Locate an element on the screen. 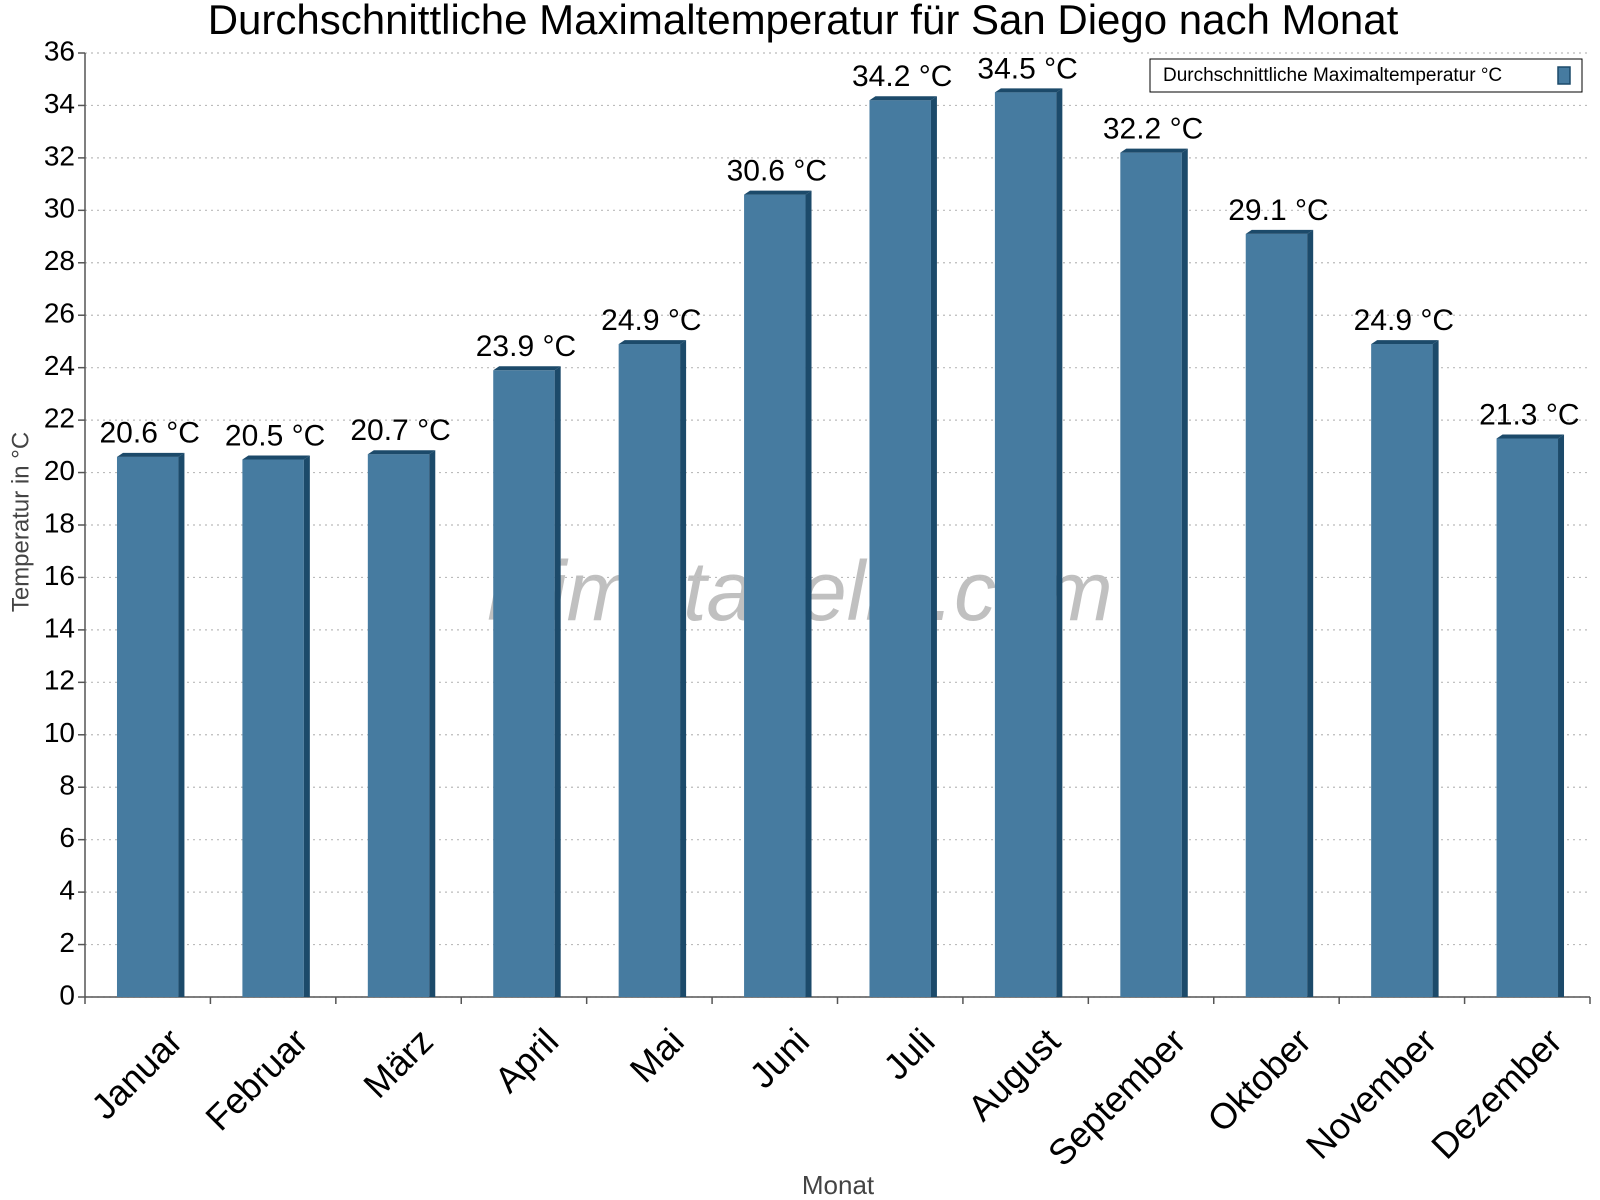 The image size is (1600, 1200). legend-label: Durchschnittliche Maximaltemperatur °C is located at coordinates (1332, 75).